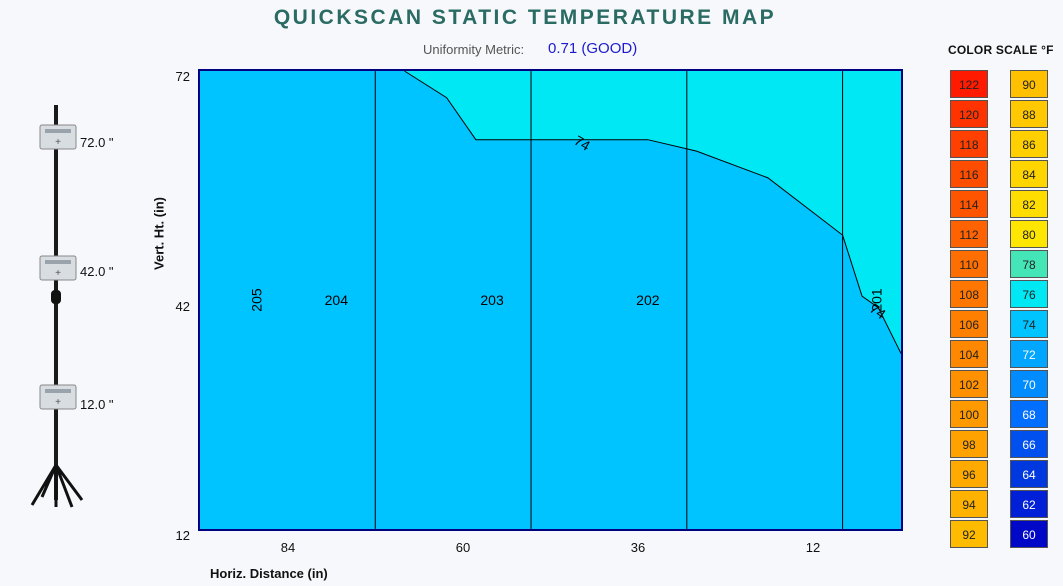  What do you see at coordinates (1029, 414) in the screenshot?
I see `color-swatch-68: 68` at bounding box center [1029, 414].